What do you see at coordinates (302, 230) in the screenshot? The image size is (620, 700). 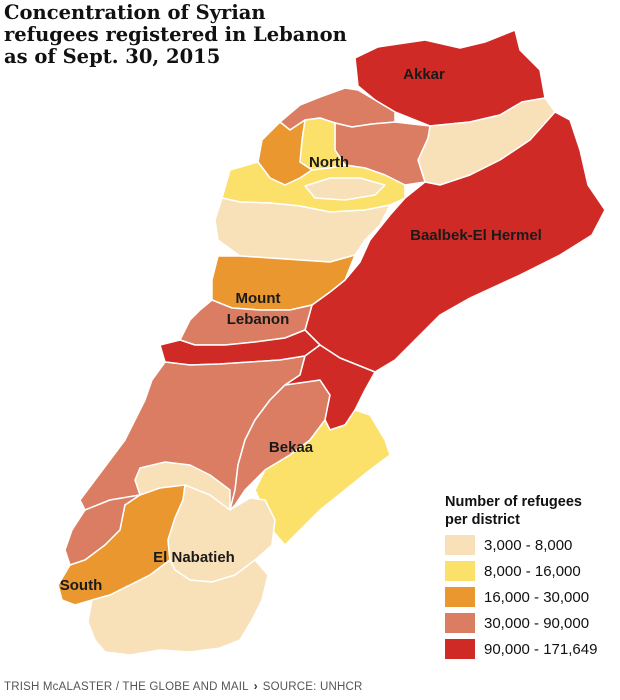 I see `district-batroun` at bounding box center [302, 230].